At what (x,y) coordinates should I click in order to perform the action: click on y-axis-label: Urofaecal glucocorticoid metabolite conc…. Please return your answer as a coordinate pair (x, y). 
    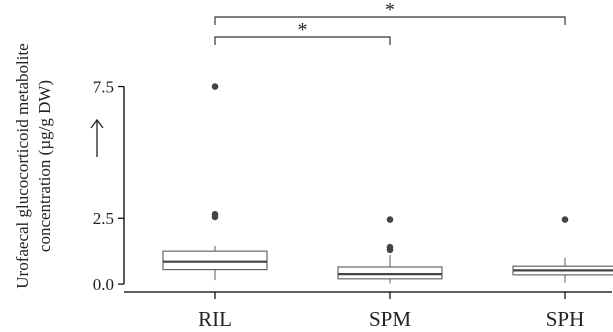
    Looking at the image, I should click on (33, 165).